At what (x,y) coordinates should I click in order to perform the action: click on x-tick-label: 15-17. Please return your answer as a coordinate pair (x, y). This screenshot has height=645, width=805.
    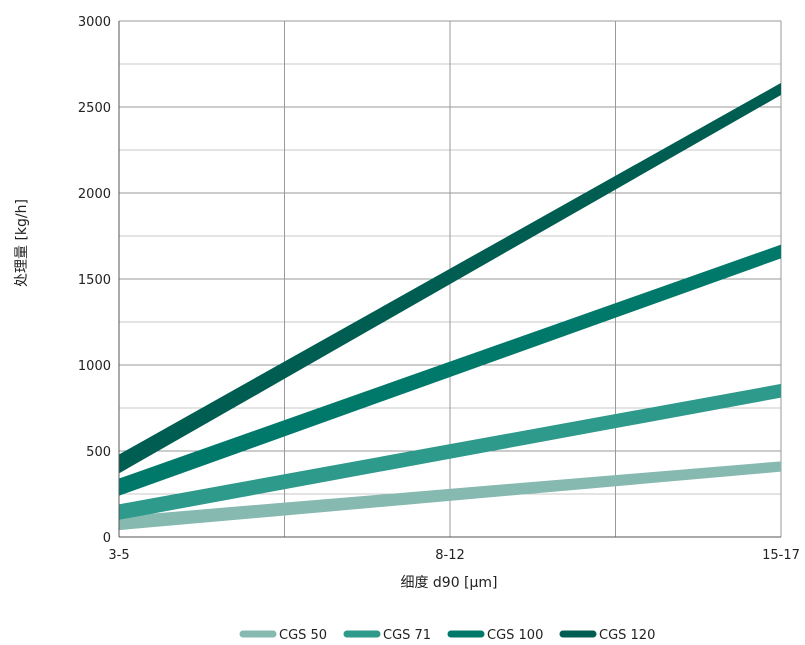
    Looking at the image, I should click on (781, 555).